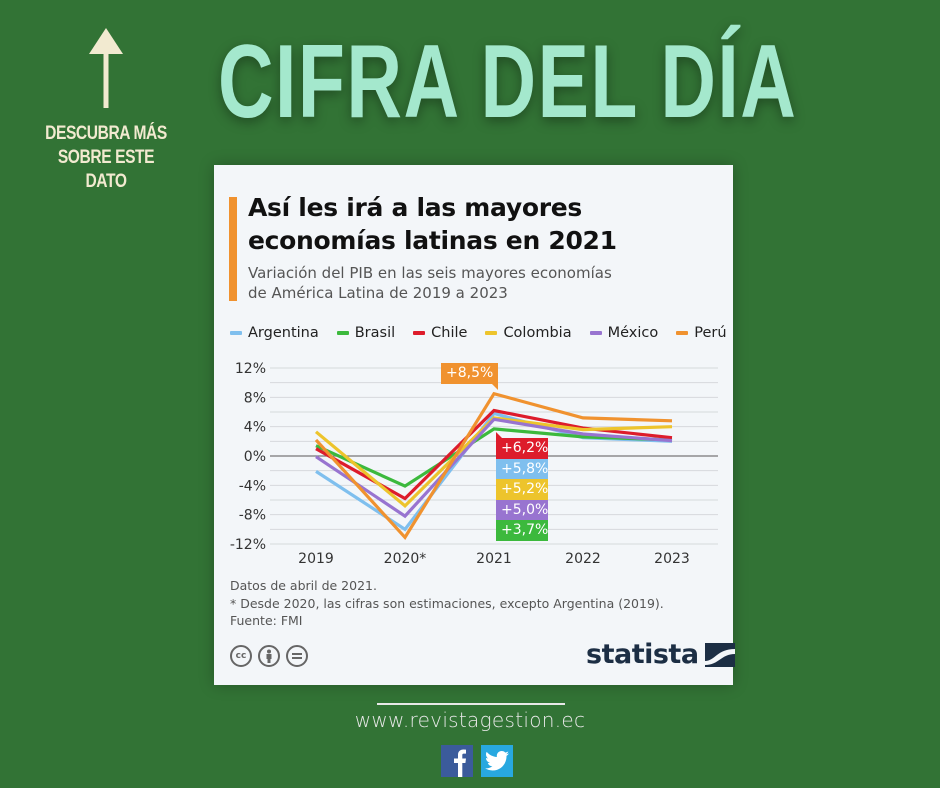 This screenshot has width=940, height=788. What do you see at coordinates (233, 249) in the screenshot?
I see `title-accent-bar` at bounding box center [233, 249].